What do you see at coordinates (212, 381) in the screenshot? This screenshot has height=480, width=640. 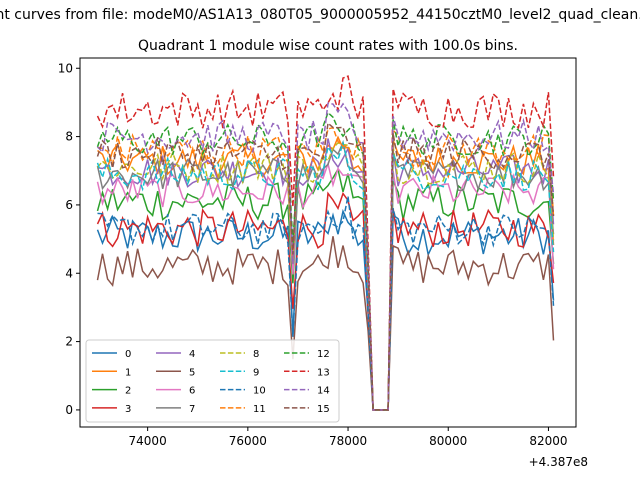 I see `legend-box` at bounding box center [212, 381].